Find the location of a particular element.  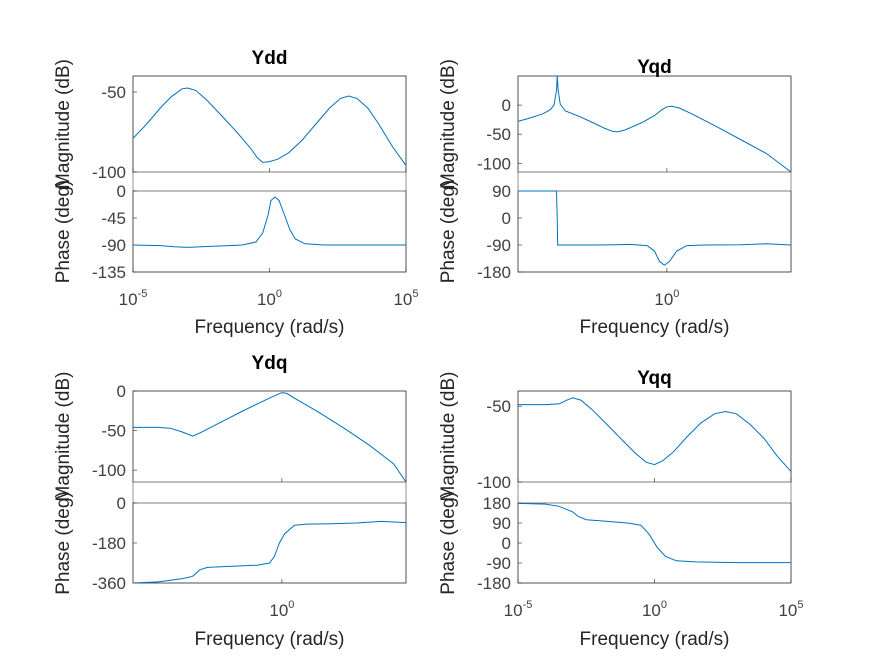

panel-title: Yqq is located at coordinates (654, 378).